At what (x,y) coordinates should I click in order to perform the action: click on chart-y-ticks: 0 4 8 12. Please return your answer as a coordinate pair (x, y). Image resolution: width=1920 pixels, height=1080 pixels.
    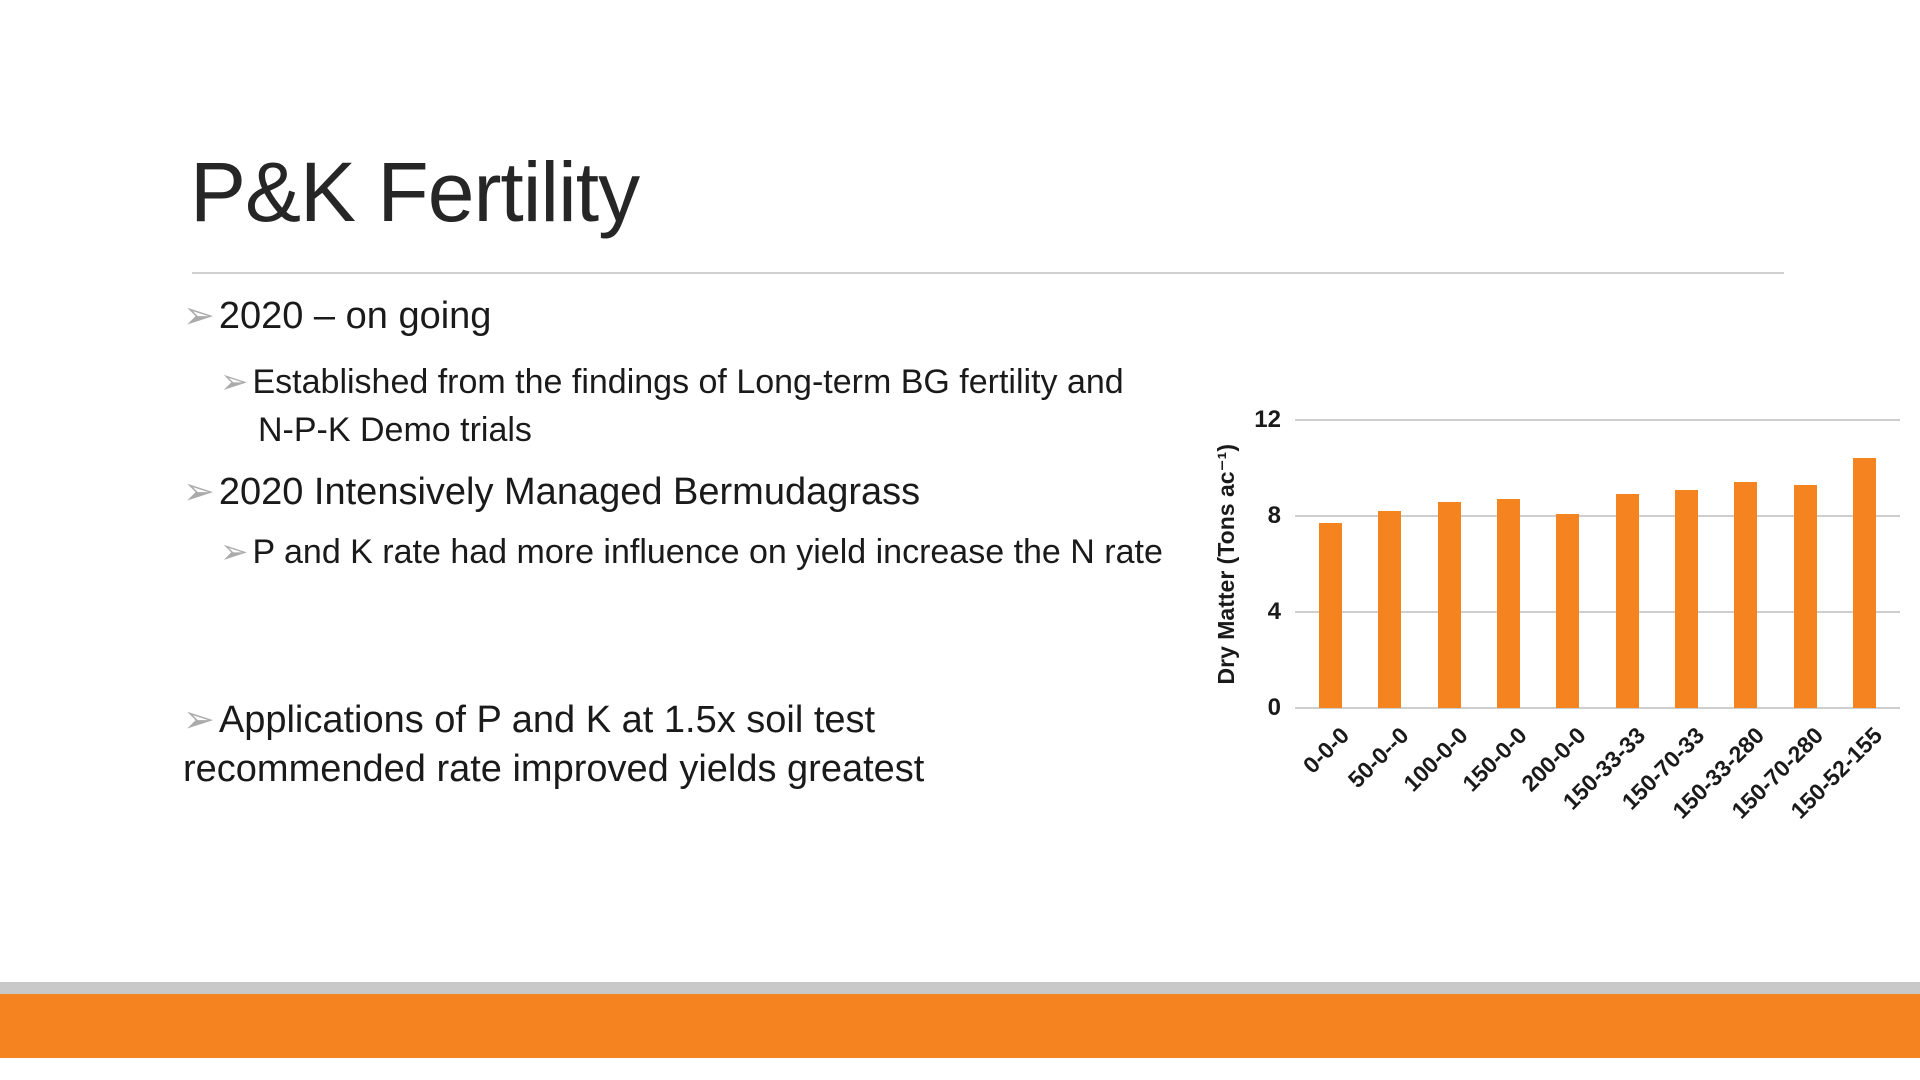
    Looking at the image, I should click on (1577, 563).